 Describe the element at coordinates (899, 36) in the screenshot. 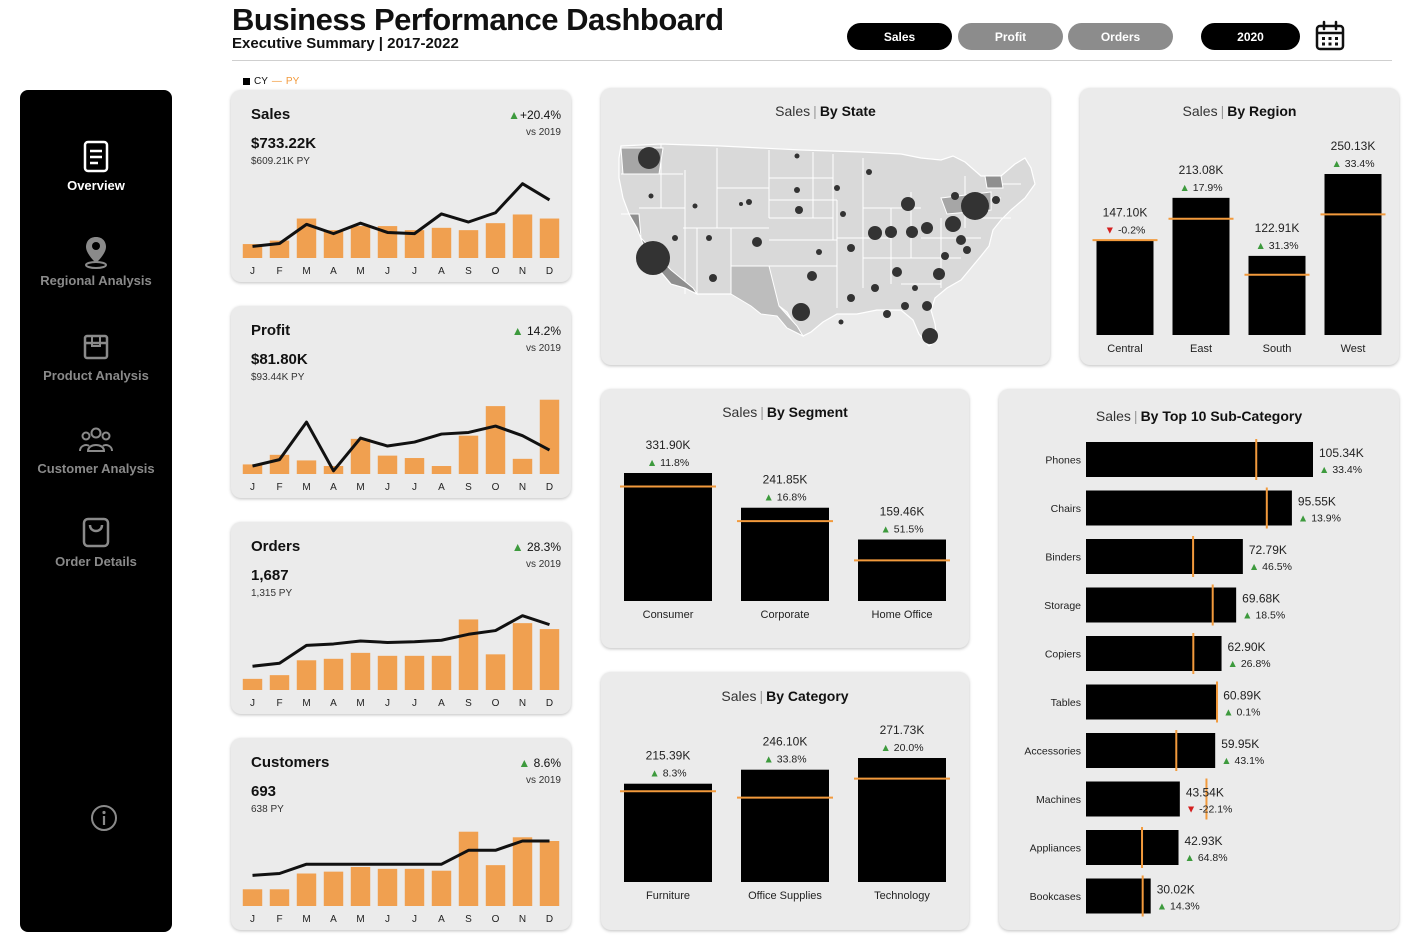

I see `toggle-sales-button: Sales` at that location.